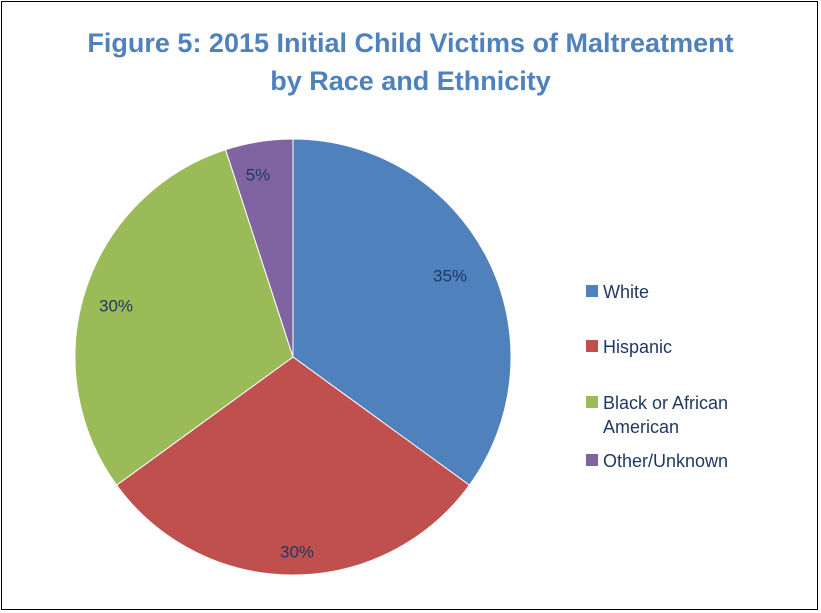 The width and height of the screenshot is (821, 613). What do you see at coordinates (592, 402) in the screenshot?
I see `legend-swatch-black-or-african-american` at bounding box center [592, 402].